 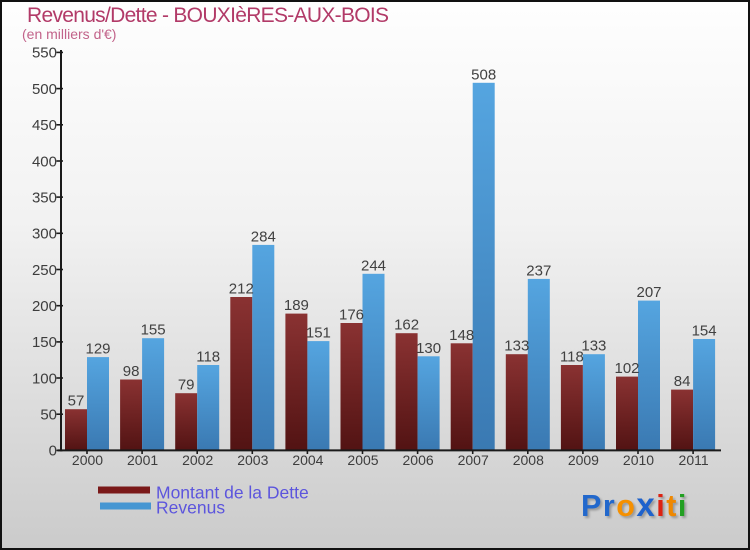 What do you see at coordinates (87, 460) in the screenshot?
I see `svg-text: 2000` at bounding box center [87, 460].